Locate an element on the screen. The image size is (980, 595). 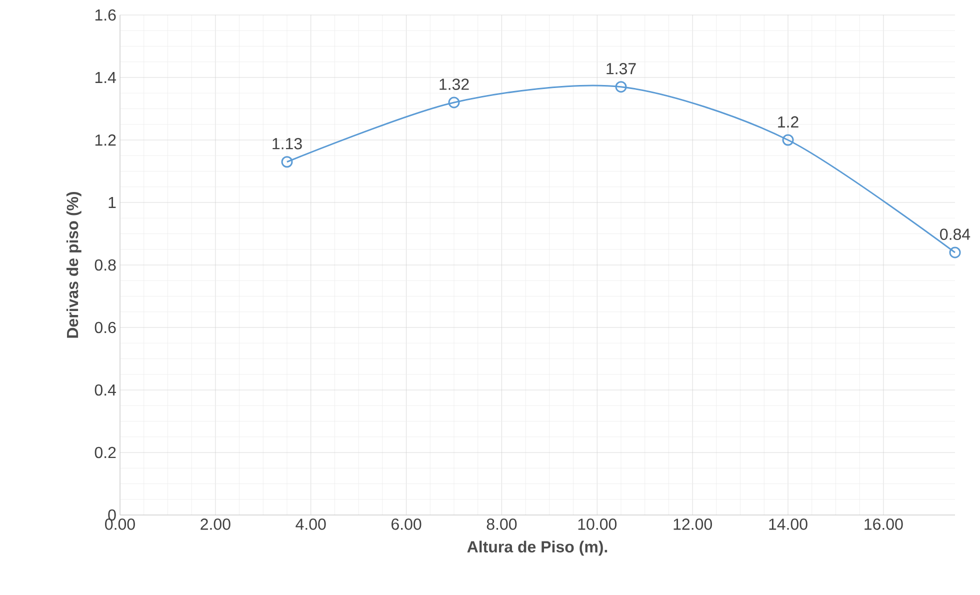
y-tick-label: 0.8 is located at coordinates (105, 265).